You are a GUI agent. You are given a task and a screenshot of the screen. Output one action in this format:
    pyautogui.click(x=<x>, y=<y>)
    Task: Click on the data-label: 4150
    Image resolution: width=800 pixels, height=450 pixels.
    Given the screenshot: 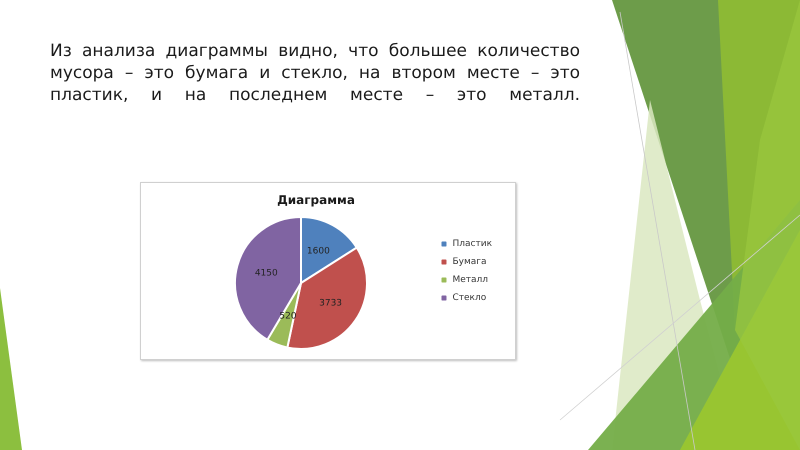 What is the action you would take?
    pyautogui.click(x=266, y=273)
    